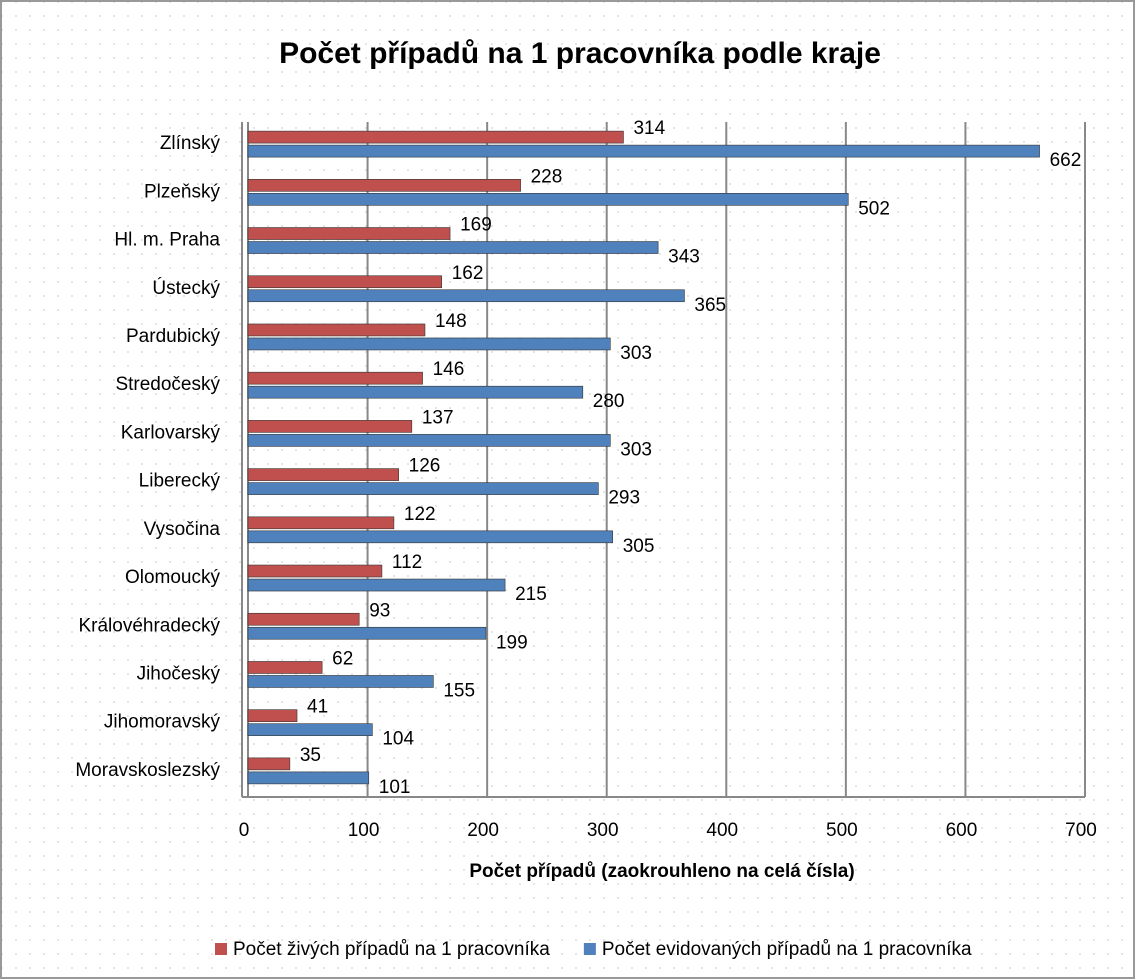 This screenshot has height=979, width=1135. What do you see at coordinates (649, 128) in the screenshot?
I see `data-label: 314` at bounding box center [649, 128].